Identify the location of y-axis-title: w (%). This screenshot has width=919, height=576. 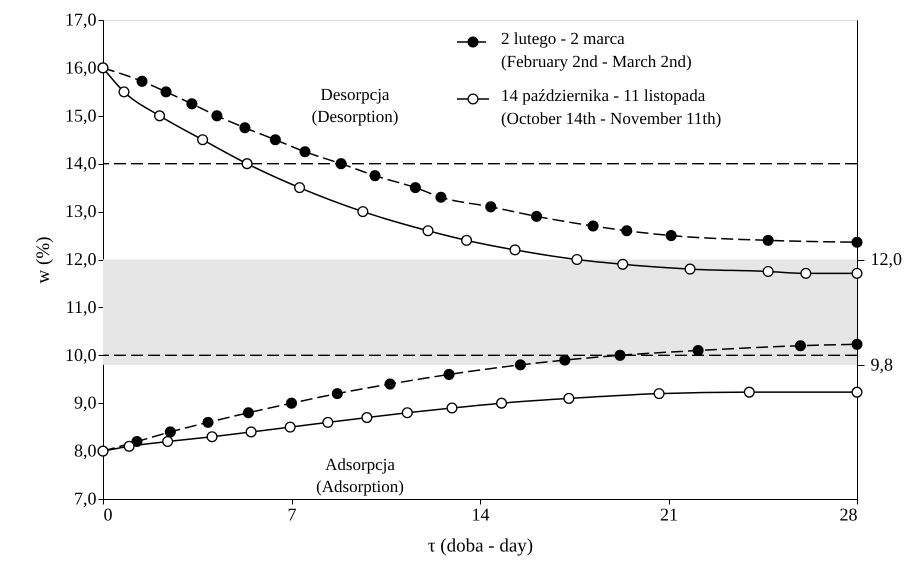
(43, 260).